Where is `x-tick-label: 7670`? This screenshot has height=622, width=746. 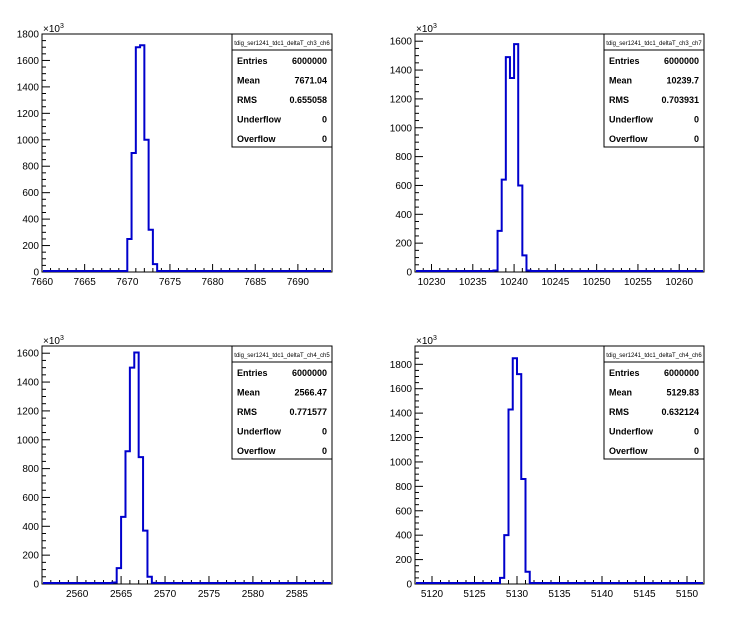 x-tick-label: 7670 is located at coordinates (127, 282).